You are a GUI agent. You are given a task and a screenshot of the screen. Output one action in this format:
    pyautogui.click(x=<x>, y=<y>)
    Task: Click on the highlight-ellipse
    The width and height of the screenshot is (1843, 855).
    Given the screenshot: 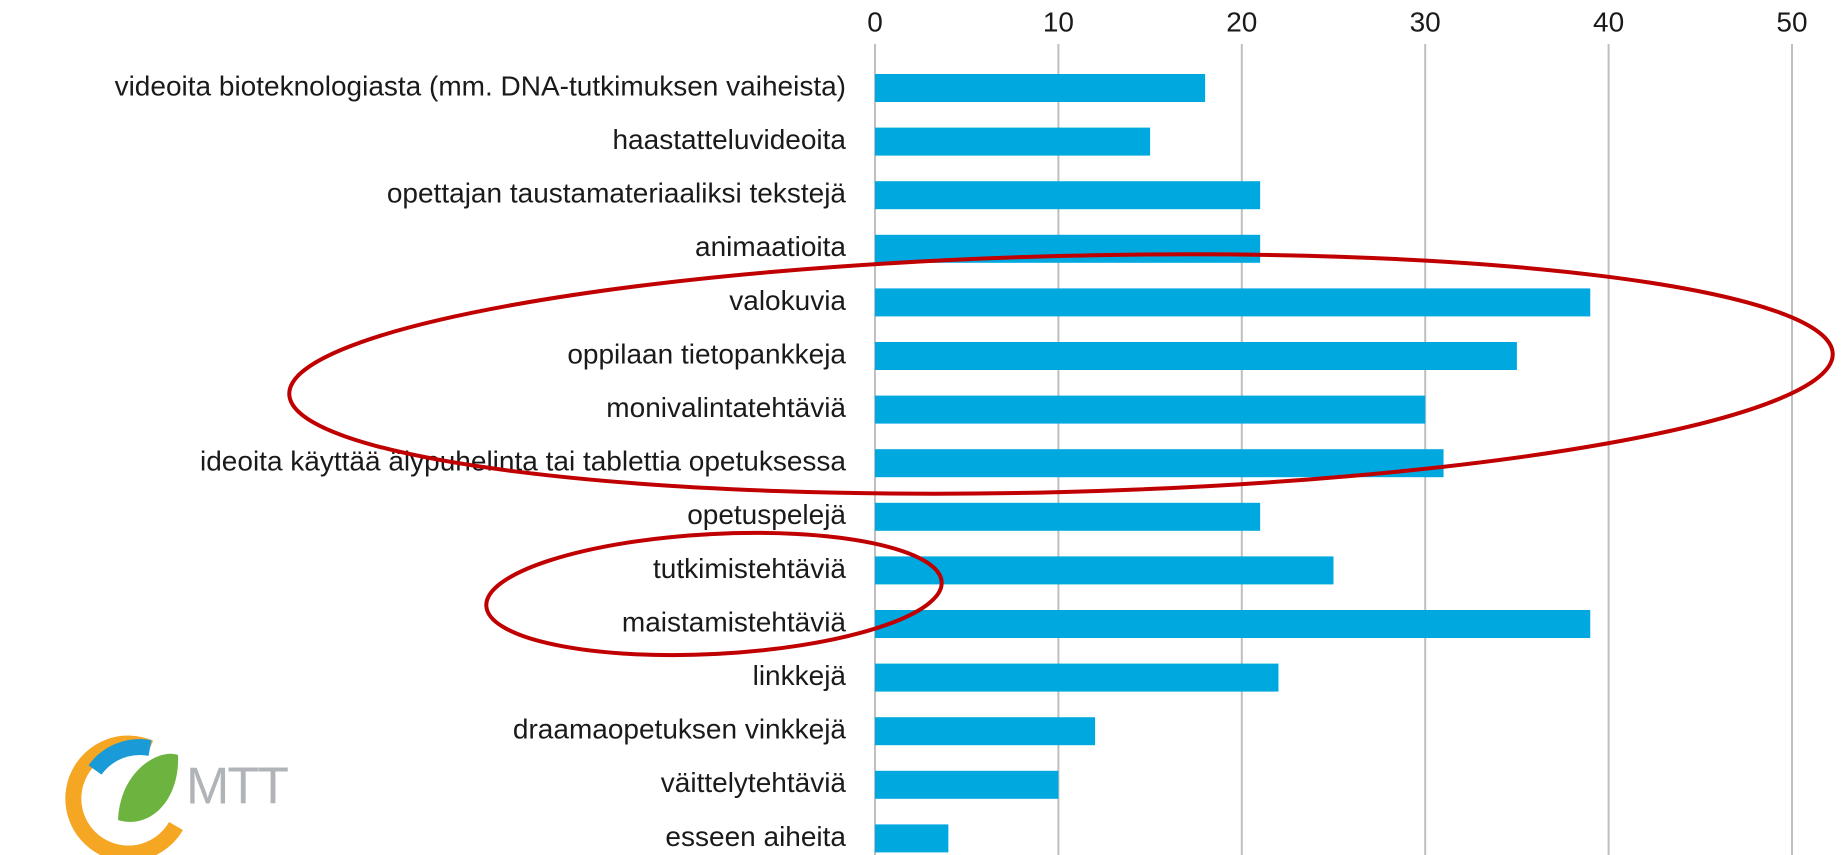 What is the action you would take?
    pyautogui.click(x=714, y=594)
    